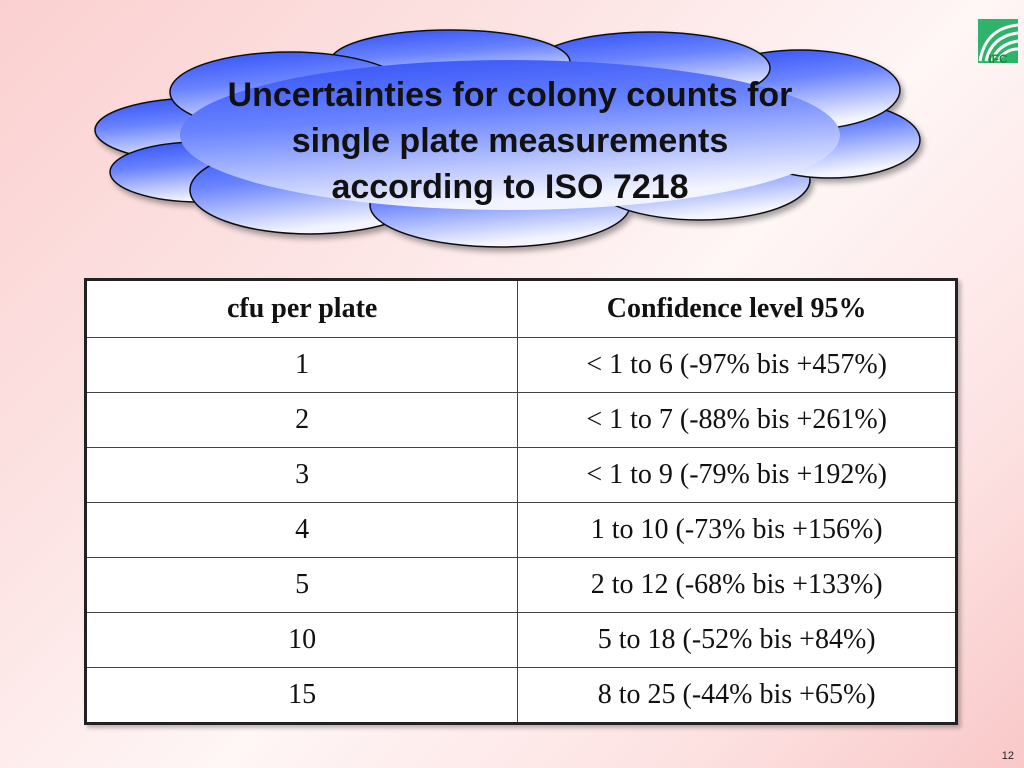  Describe the element at coordinates (998, 41) in the screenshot. I see `ifc-logo-icon` at that location.